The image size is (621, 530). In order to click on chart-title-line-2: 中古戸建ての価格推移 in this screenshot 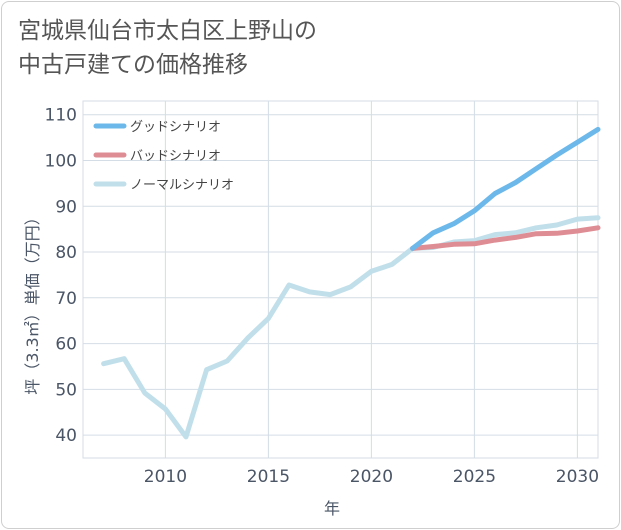, I will do `click(133, 65)`.